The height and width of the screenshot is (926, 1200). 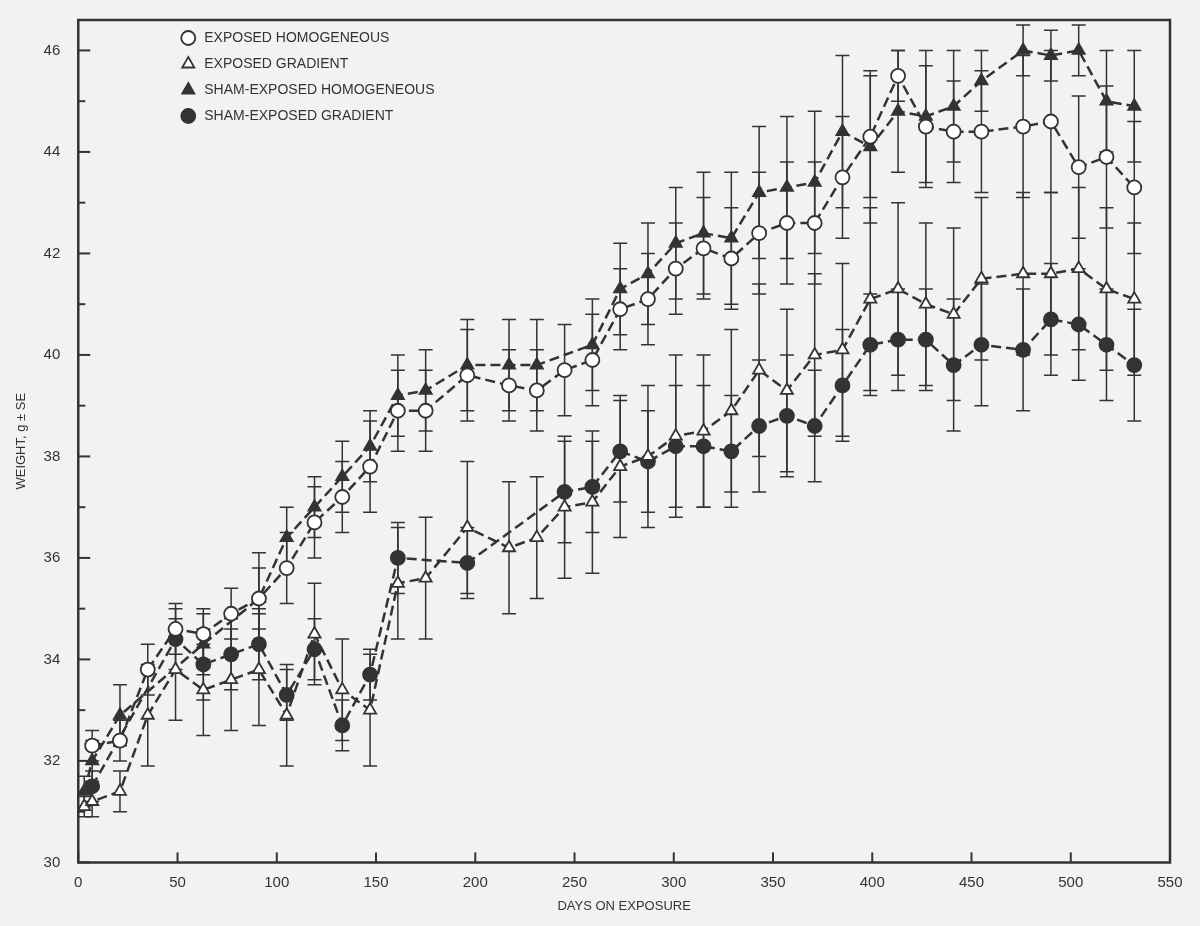 I want to click on x-tick-label: 350, so click(x=773, y=881).